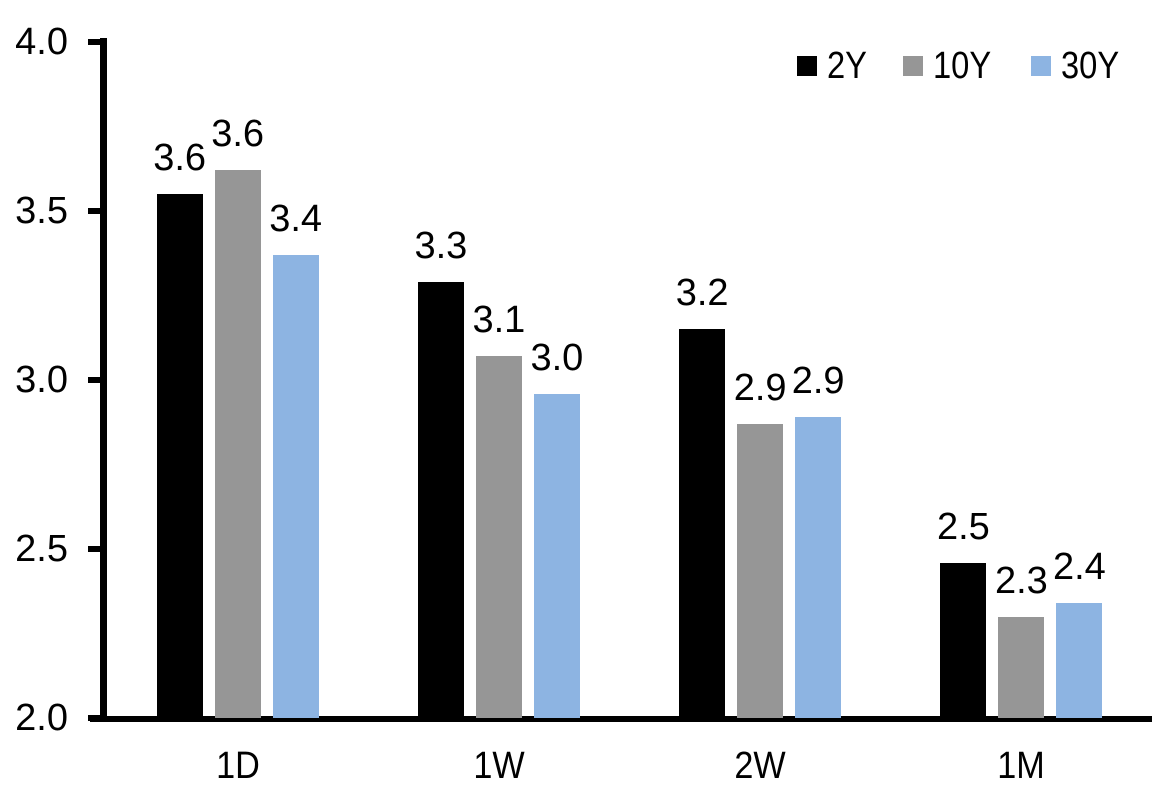  I want to click on legend-item-30y: 30Y, so click(1080, 66).